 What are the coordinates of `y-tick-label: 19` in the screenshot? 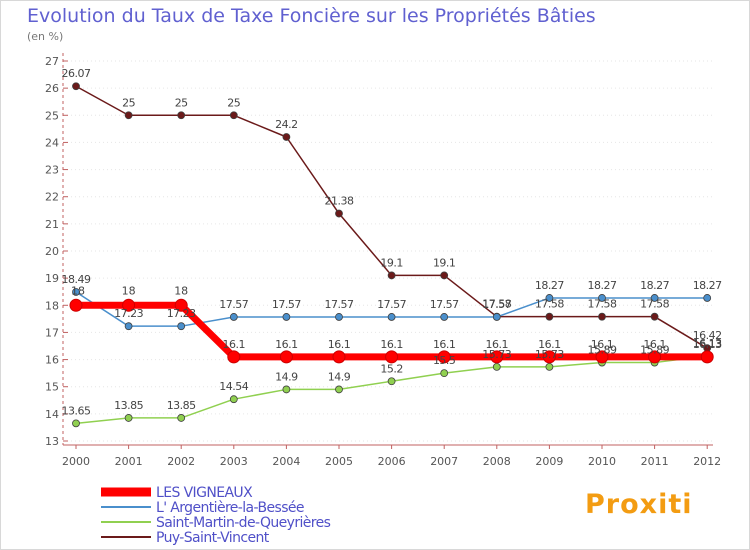 It's located at (52, 278).